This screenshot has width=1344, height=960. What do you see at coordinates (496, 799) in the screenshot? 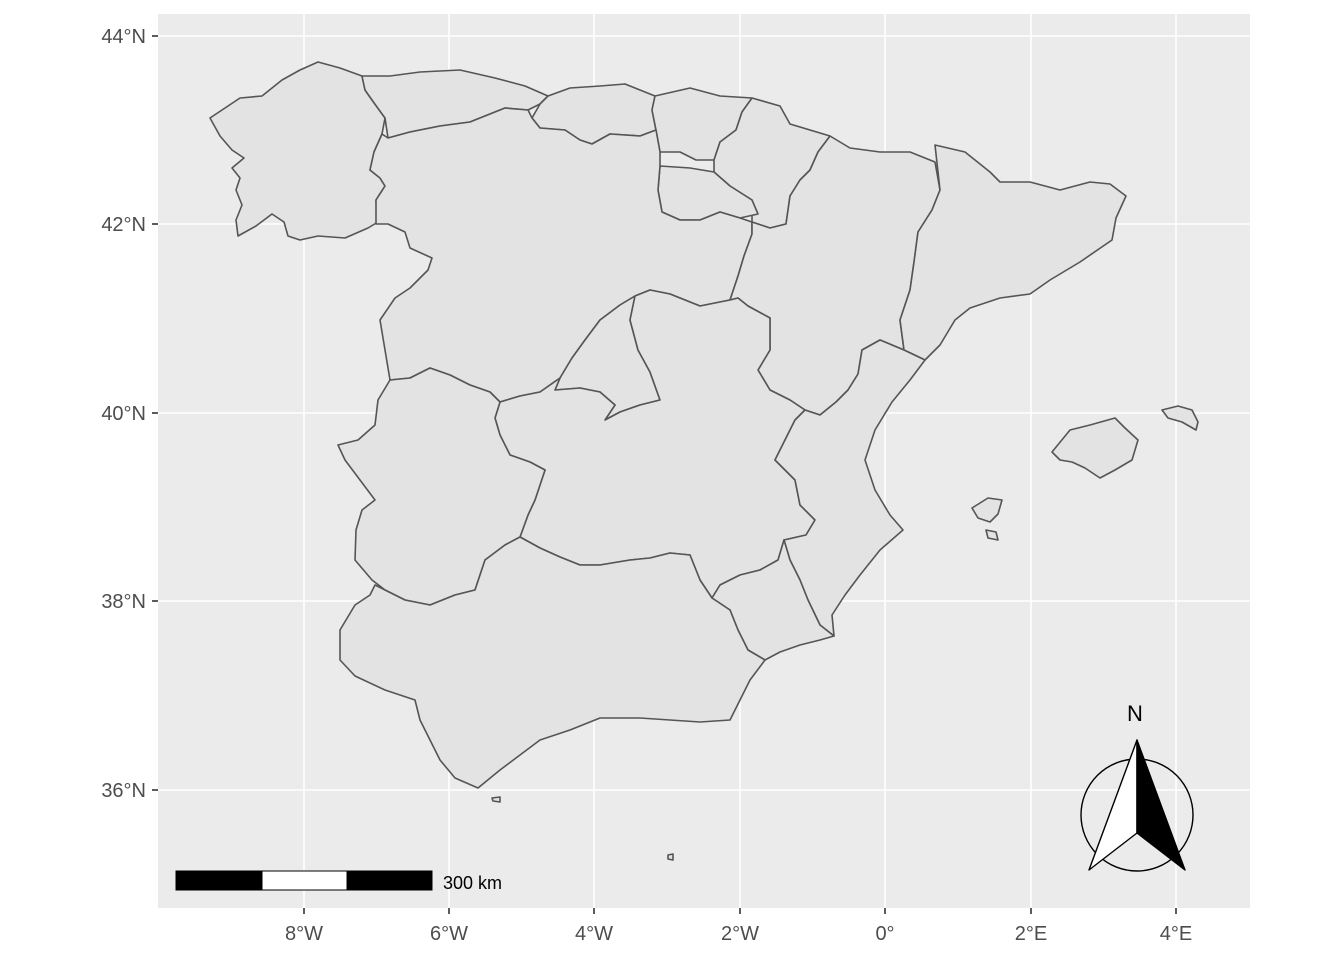
I see `enclave-ceuta` at bounding box center [496, 799].